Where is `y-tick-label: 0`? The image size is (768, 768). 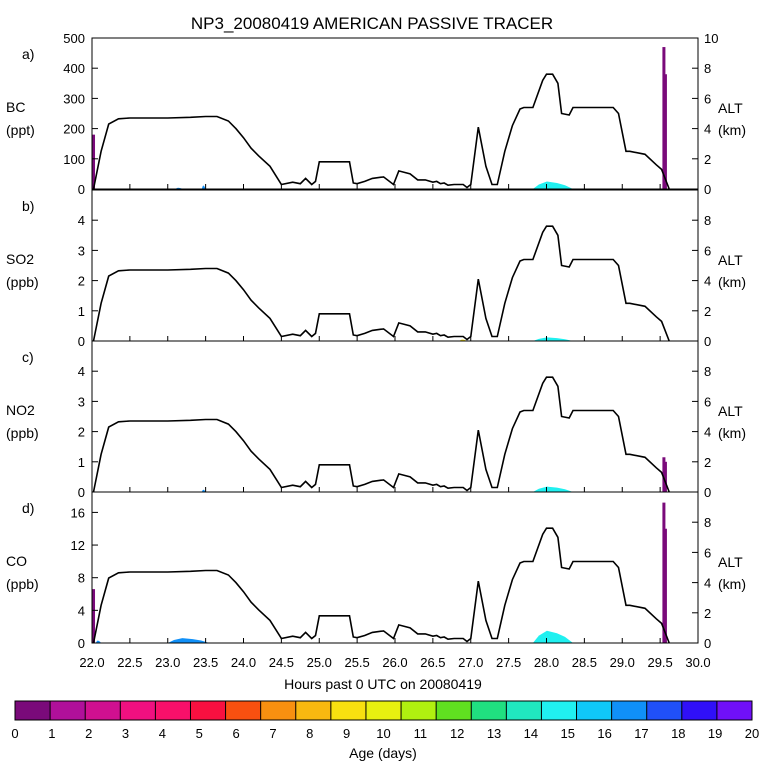
y-tick-label: 0 is located at coordinates (81, 643).